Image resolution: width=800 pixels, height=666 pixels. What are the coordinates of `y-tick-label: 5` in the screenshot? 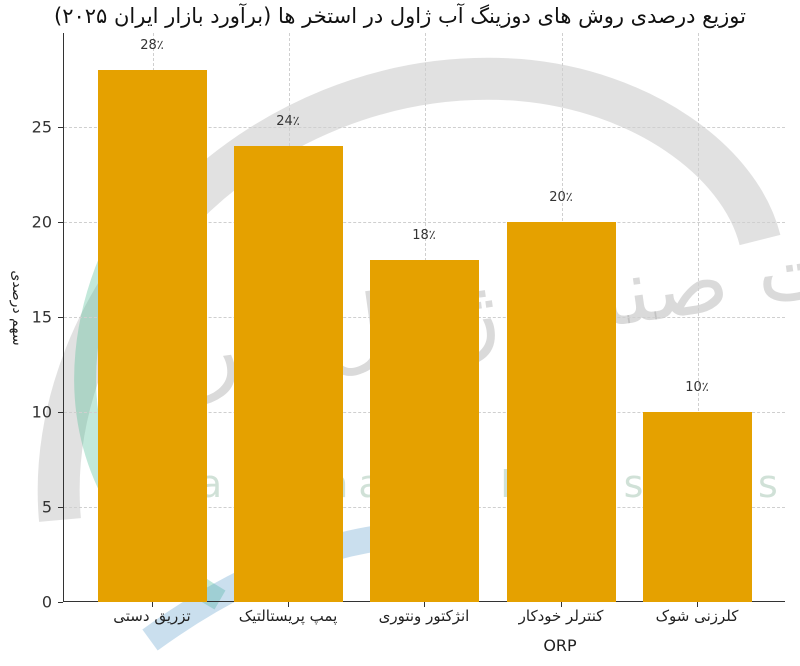 It's located at (46, 507).